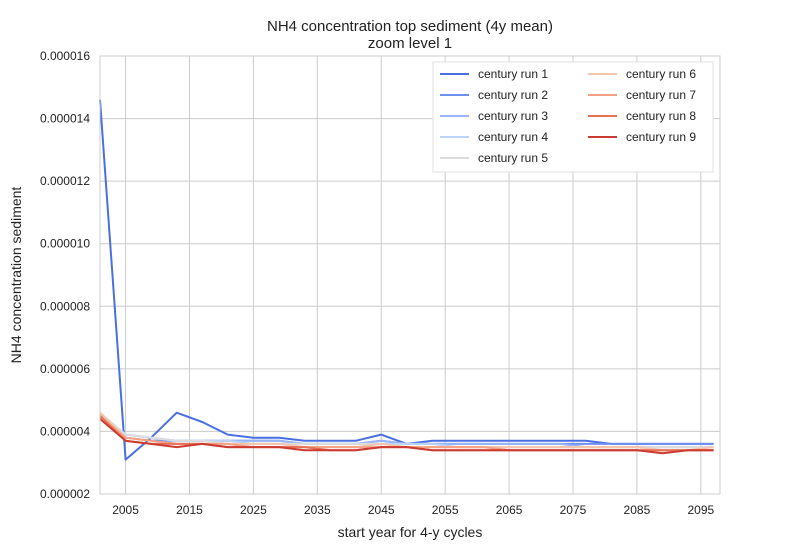 This screenshot has height=550, width=800. I want to click on y-tick-label: 0.000006, so click(65, 369).